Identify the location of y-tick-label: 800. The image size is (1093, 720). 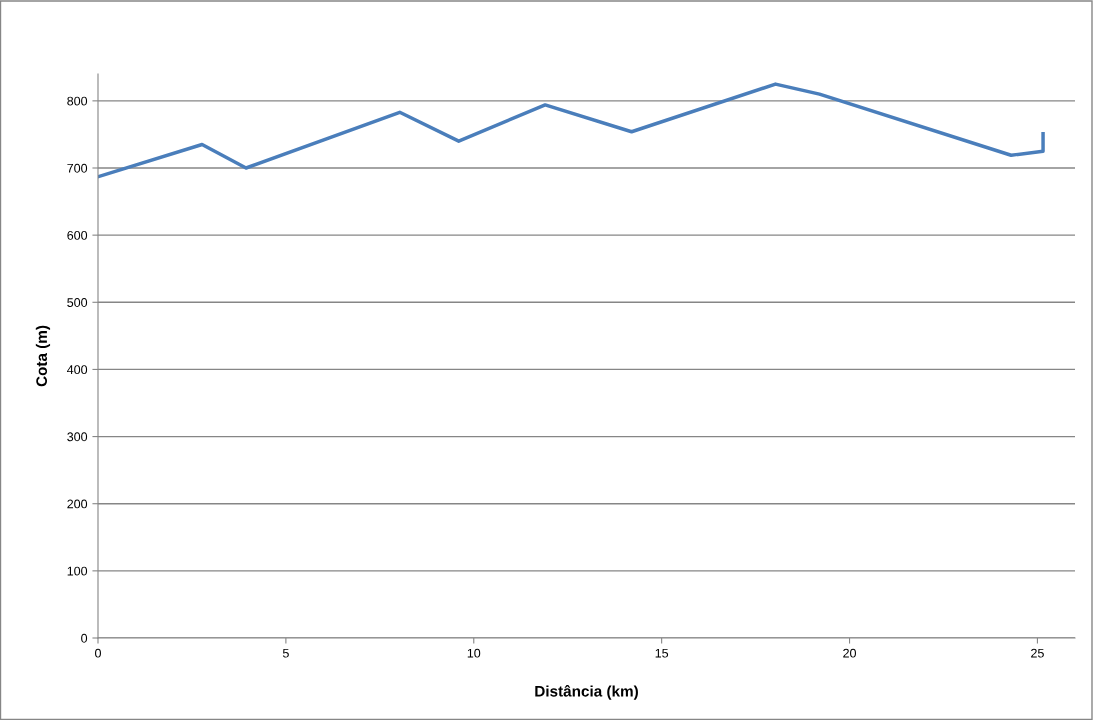
(77, 101).